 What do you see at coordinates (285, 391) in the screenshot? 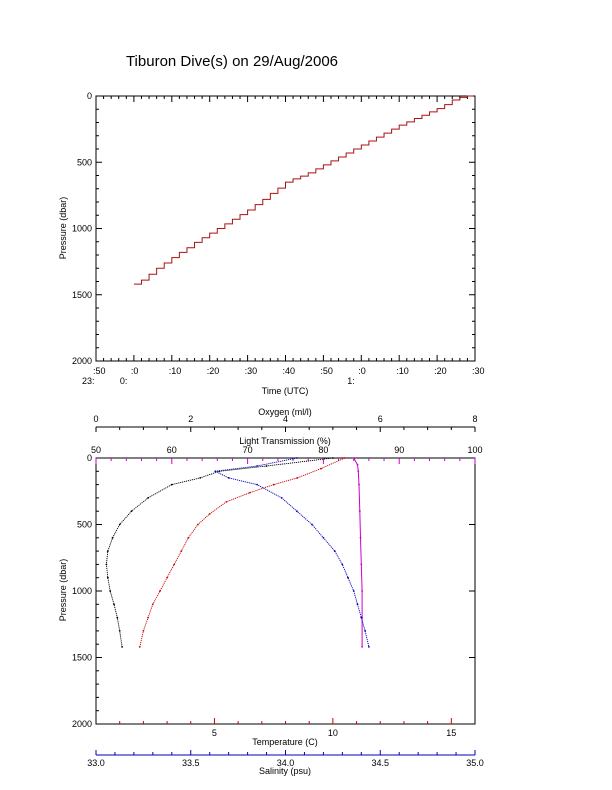
I see `dive-profile-xlabel: Time (UTC)` at bounding box center [285, 391].